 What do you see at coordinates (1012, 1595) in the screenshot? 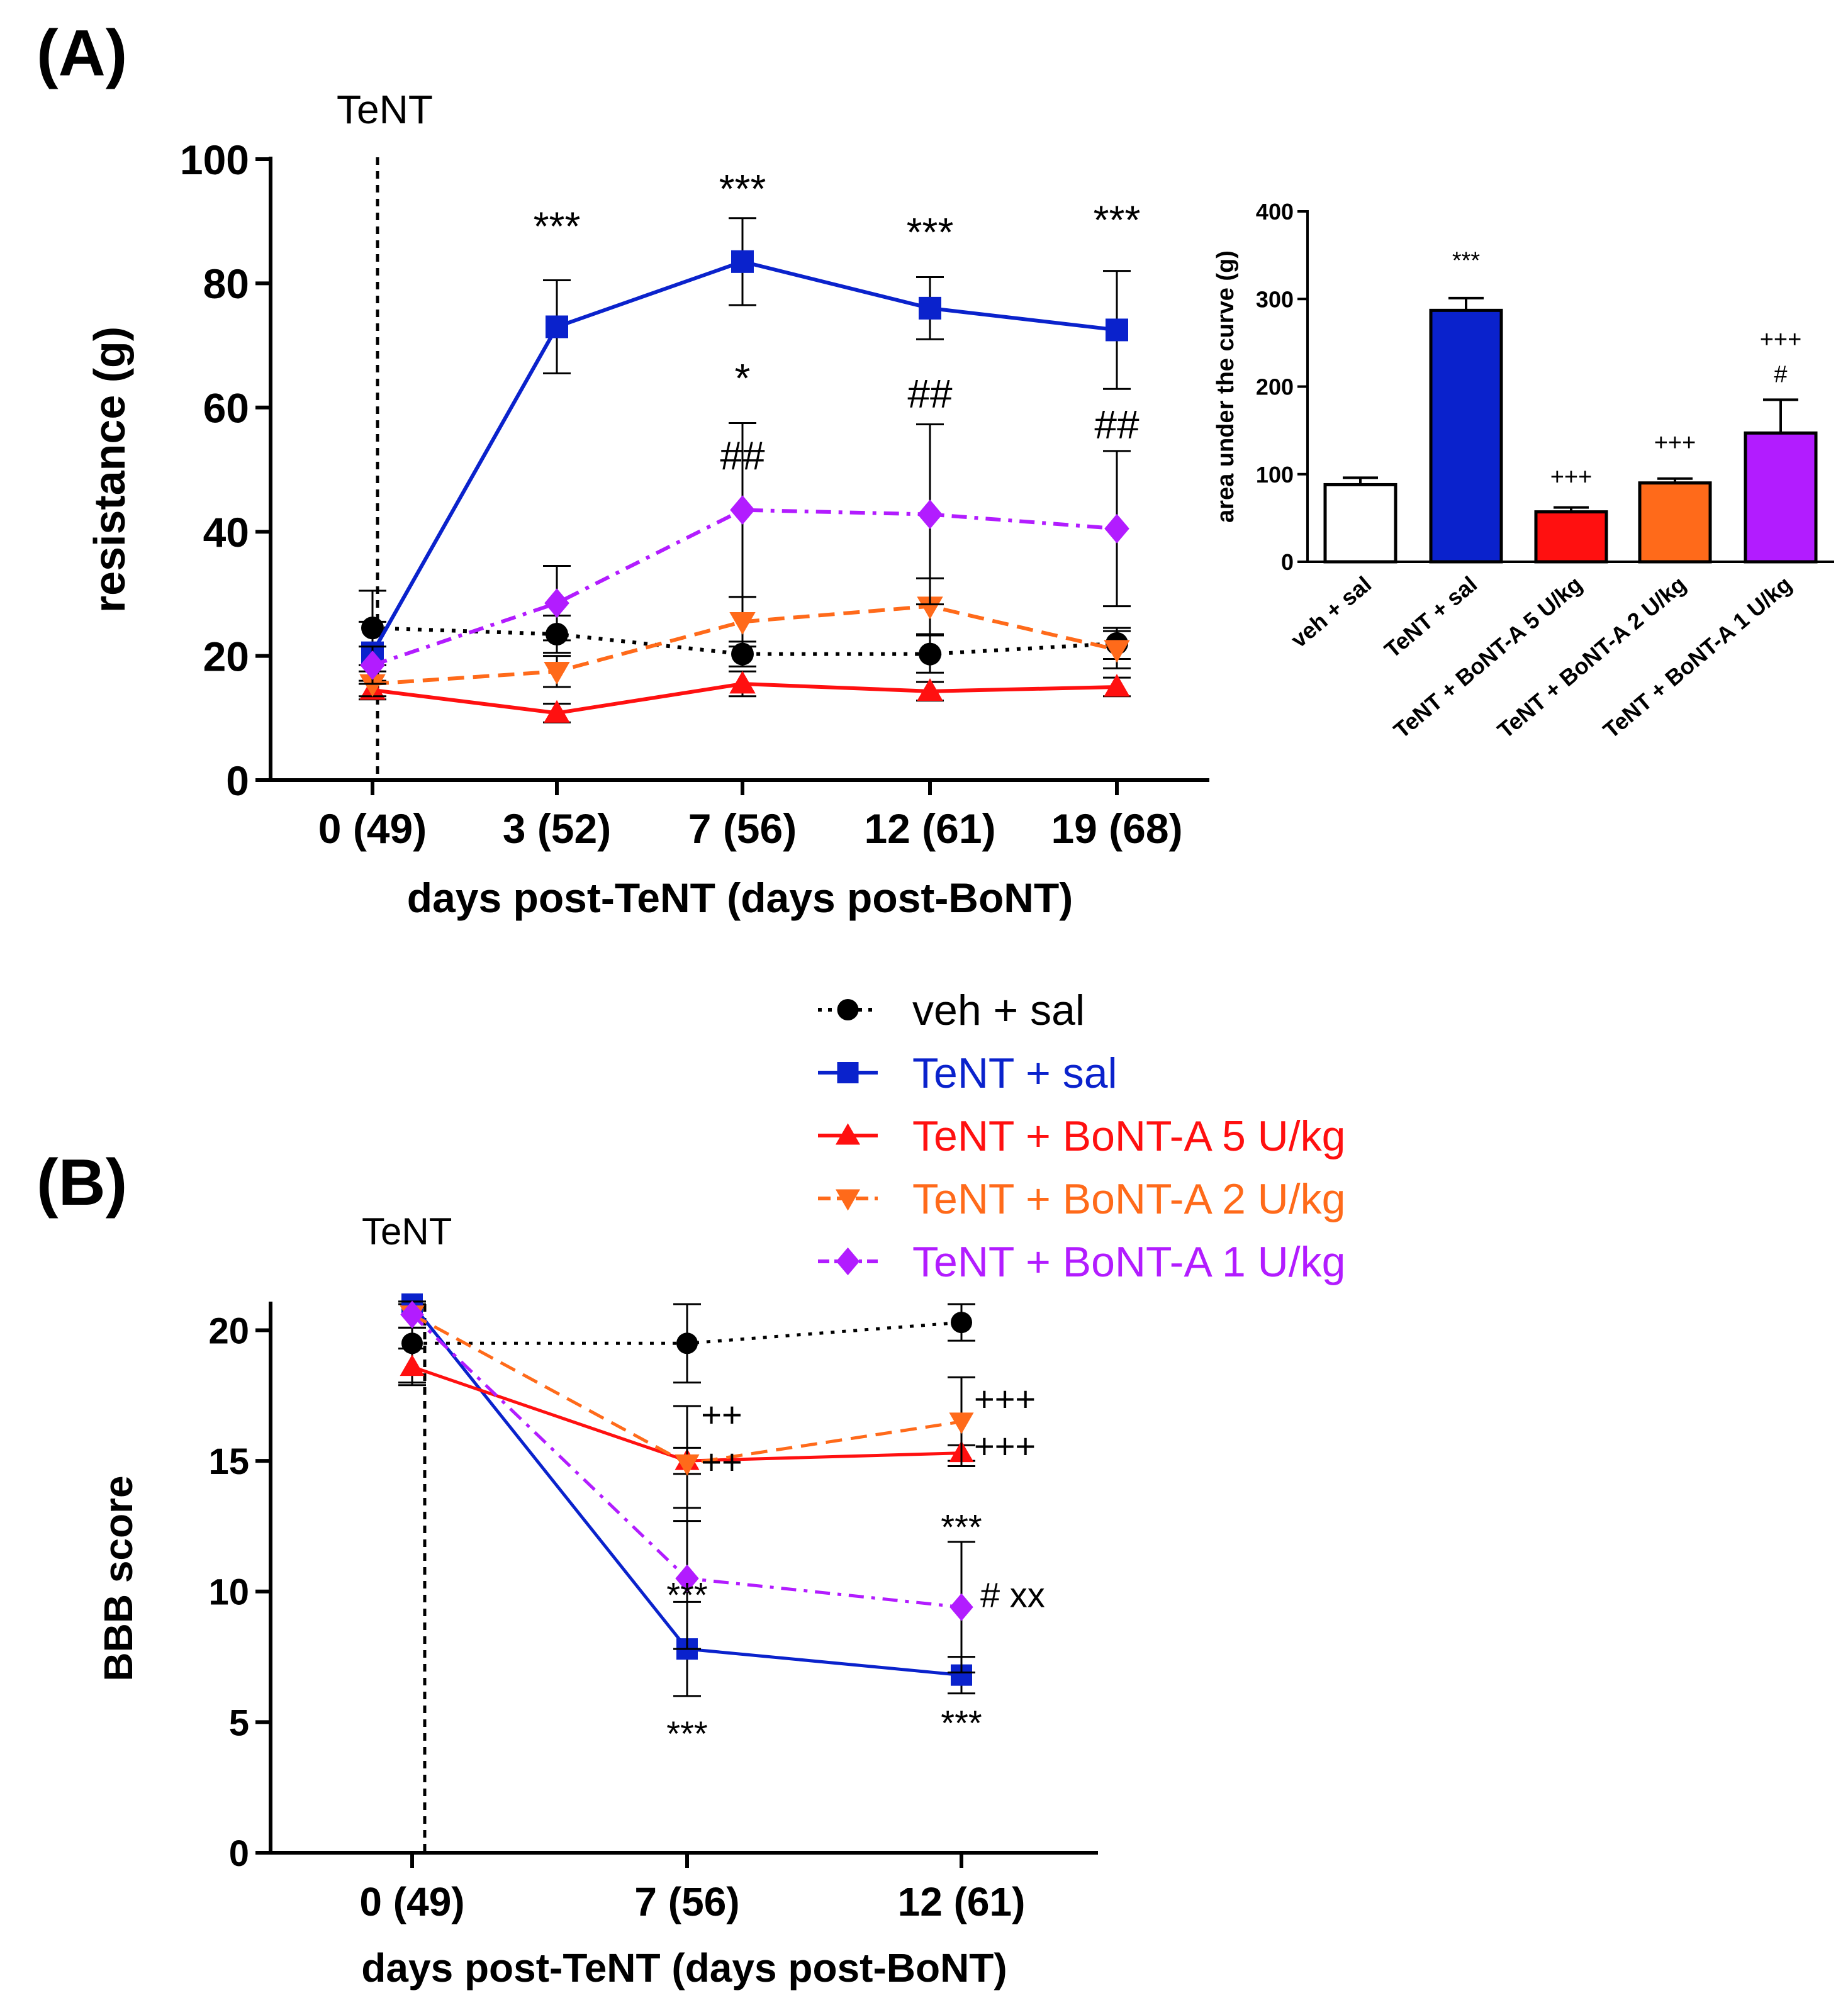
I see `significance-annotation: # xx` at bounding box center [1012, 1595].